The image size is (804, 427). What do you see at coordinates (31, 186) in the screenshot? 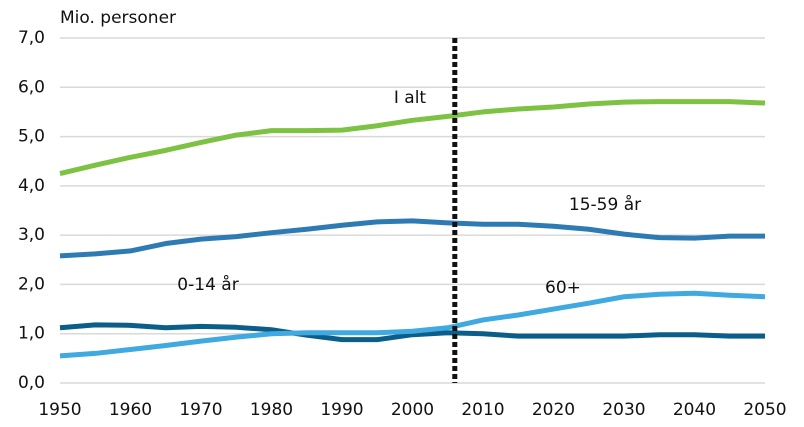
I see `y-tick-label: 4,0` at bounding box center [31, 186].